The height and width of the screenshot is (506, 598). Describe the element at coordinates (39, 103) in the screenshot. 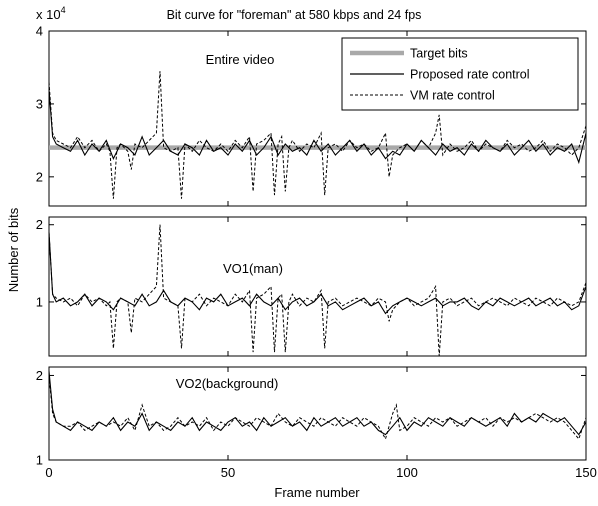

I see `y-tick-label: 3` at that location.